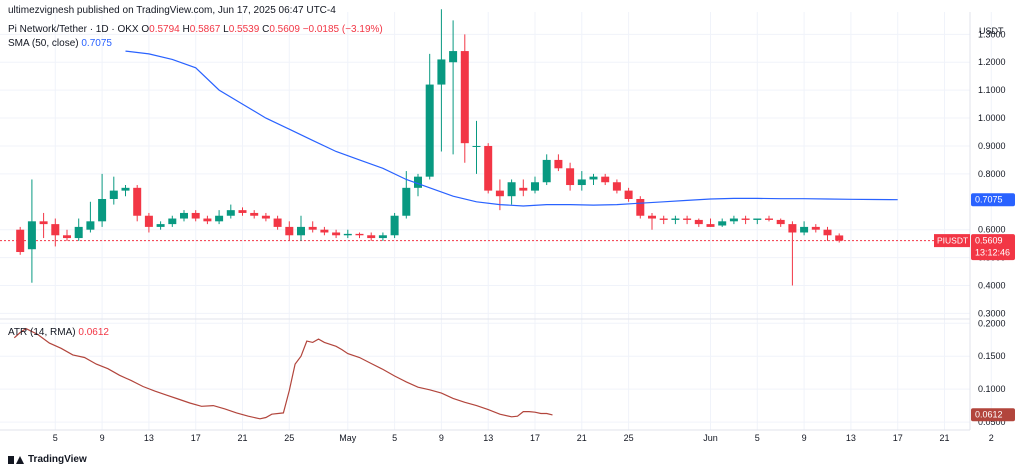  What do you see at coordinates (73, 29) in the screenshot?
I see `symbol-title: Pi Network/Tether · 1D · OKX` at bounding box center [73, 29].